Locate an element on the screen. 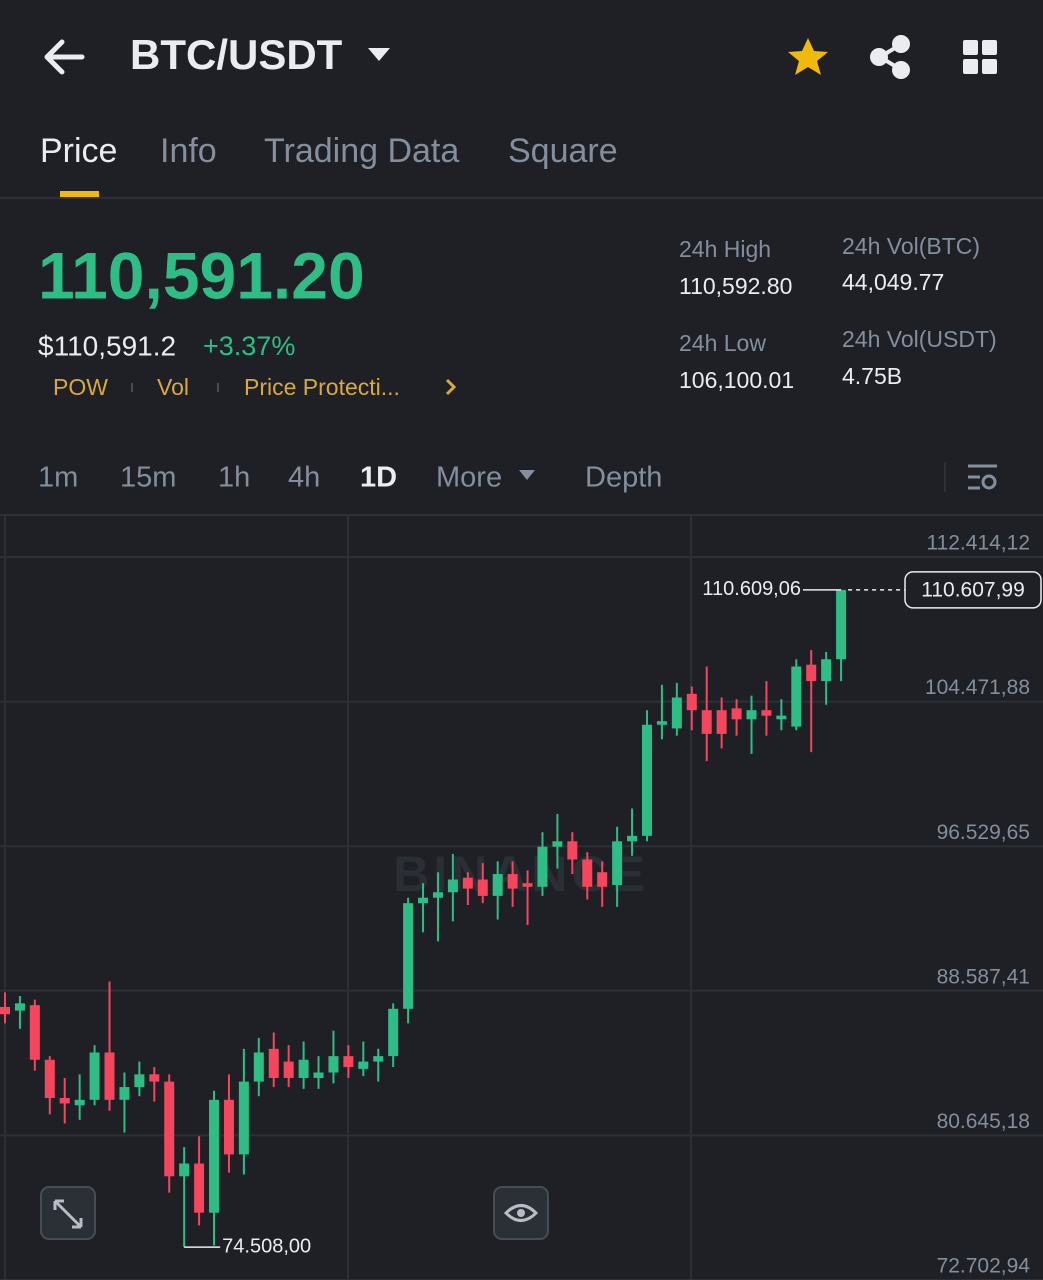 Image resolution: width=1043 pixels, height=1280 pixels. usd-price: $110,591.2 is located at coordinates (107, 345).